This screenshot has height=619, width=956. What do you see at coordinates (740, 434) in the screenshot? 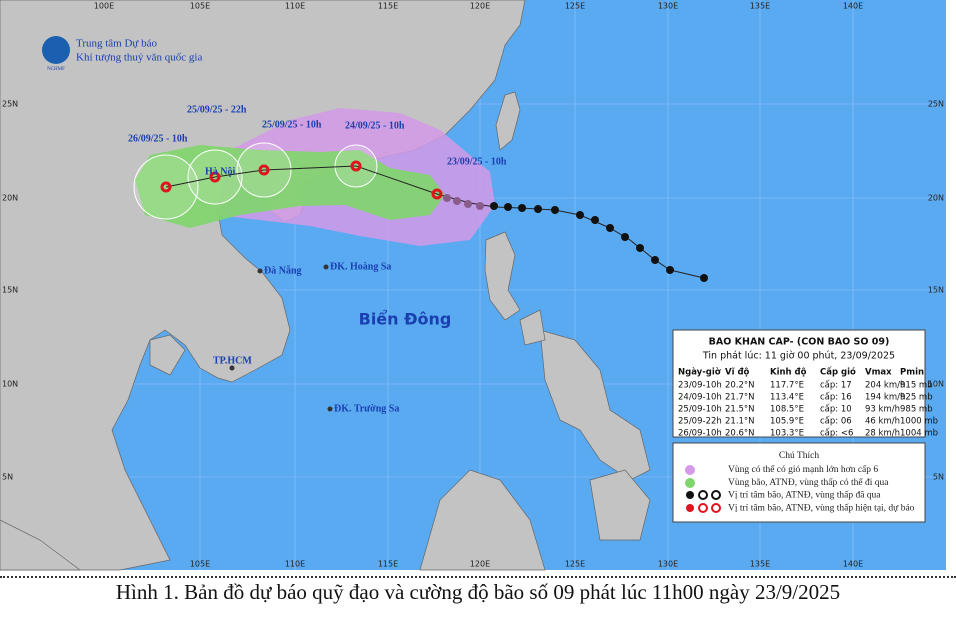
I see `table-cell: 20.6°N` at bounding box center [740, 434].